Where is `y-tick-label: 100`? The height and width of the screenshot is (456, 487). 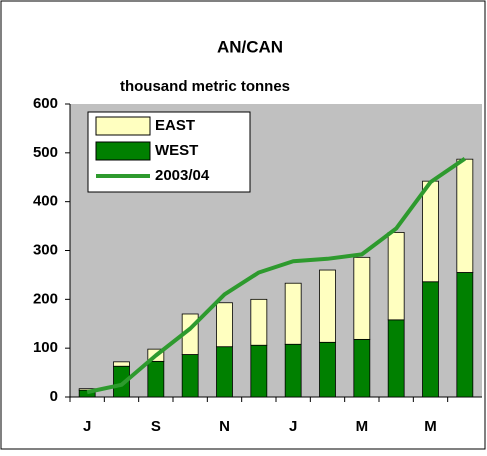 y-tick-label: 100 is located at coordinates (45, 347).